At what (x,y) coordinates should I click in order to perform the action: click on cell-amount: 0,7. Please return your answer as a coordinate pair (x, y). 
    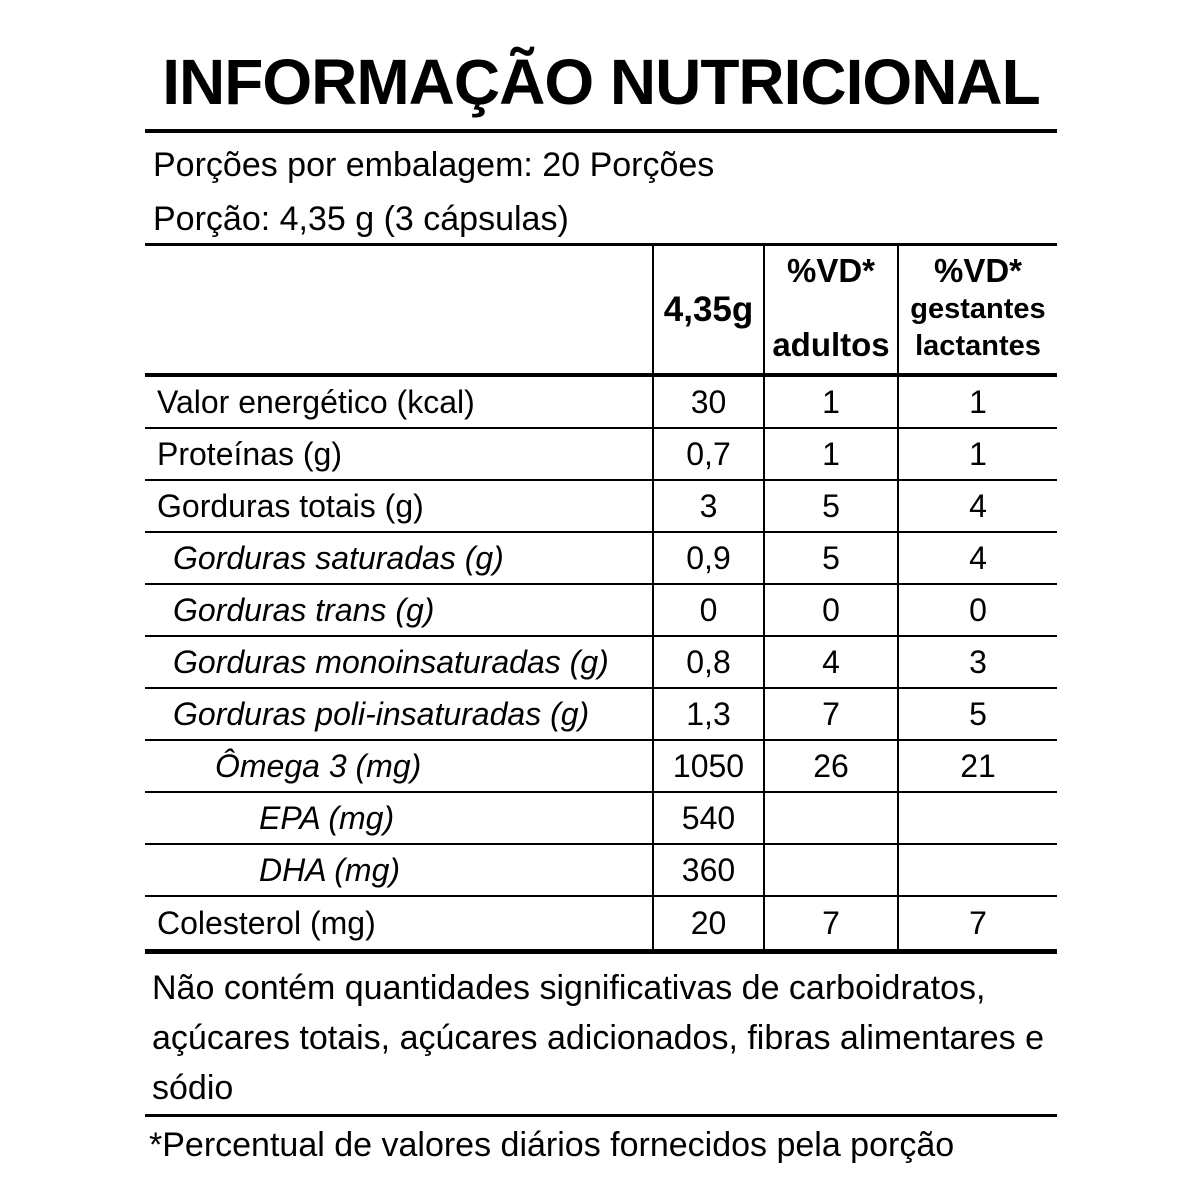
    Looking at the image, I should click on (707, 454).